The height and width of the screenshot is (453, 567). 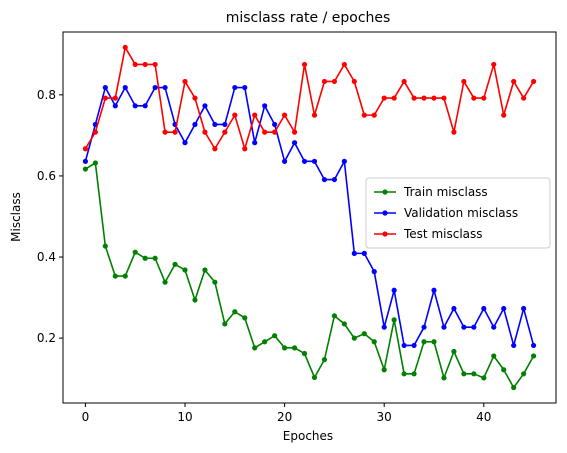 What do you see at coordinates (461, 213) in the screenshot?
I see `legend-label: Validation misclass` at bounding box center [461, 213].